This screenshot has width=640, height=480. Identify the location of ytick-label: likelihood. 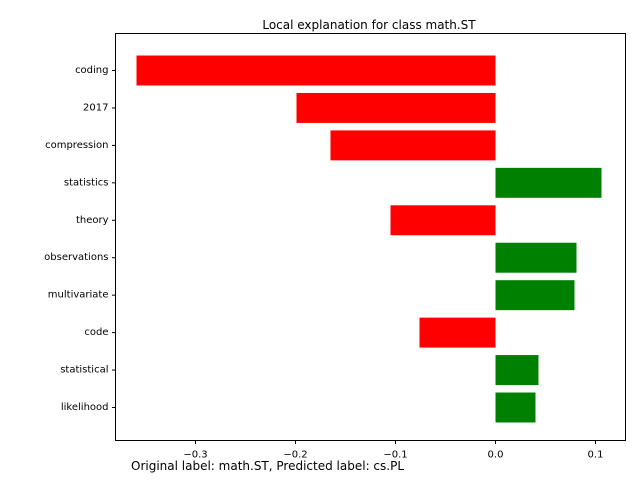
(85, 407).